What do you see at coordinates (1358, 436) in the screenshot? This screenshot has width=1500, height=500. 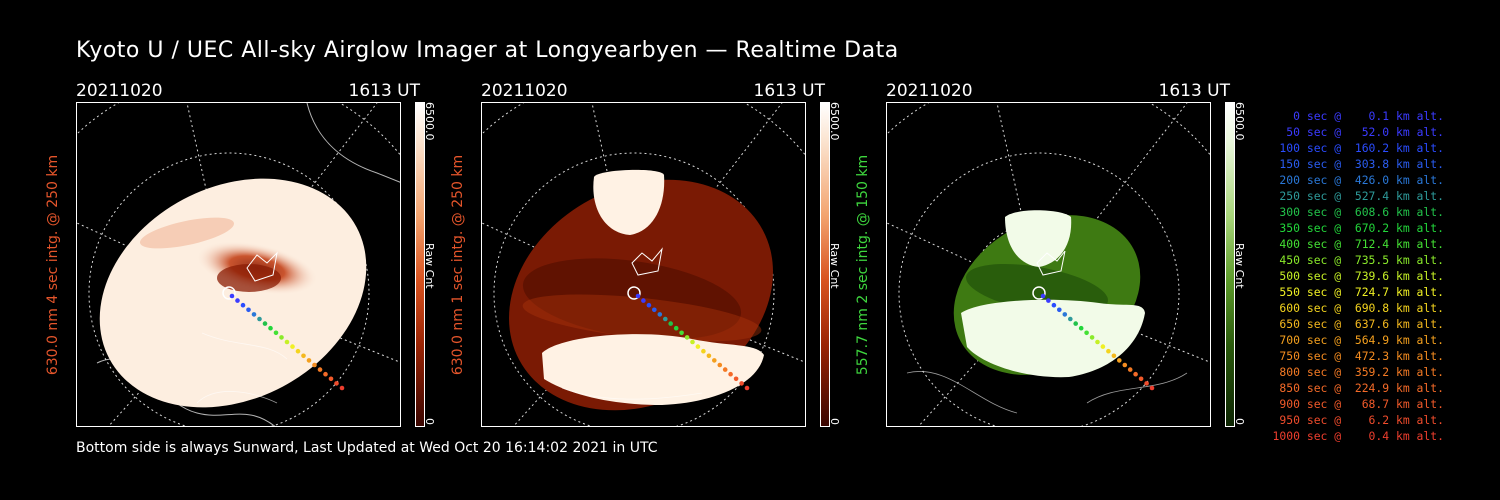 I see `legend-entry: 1000 sec @ 0.4 km alt.` at bounding box center [1358, 436].